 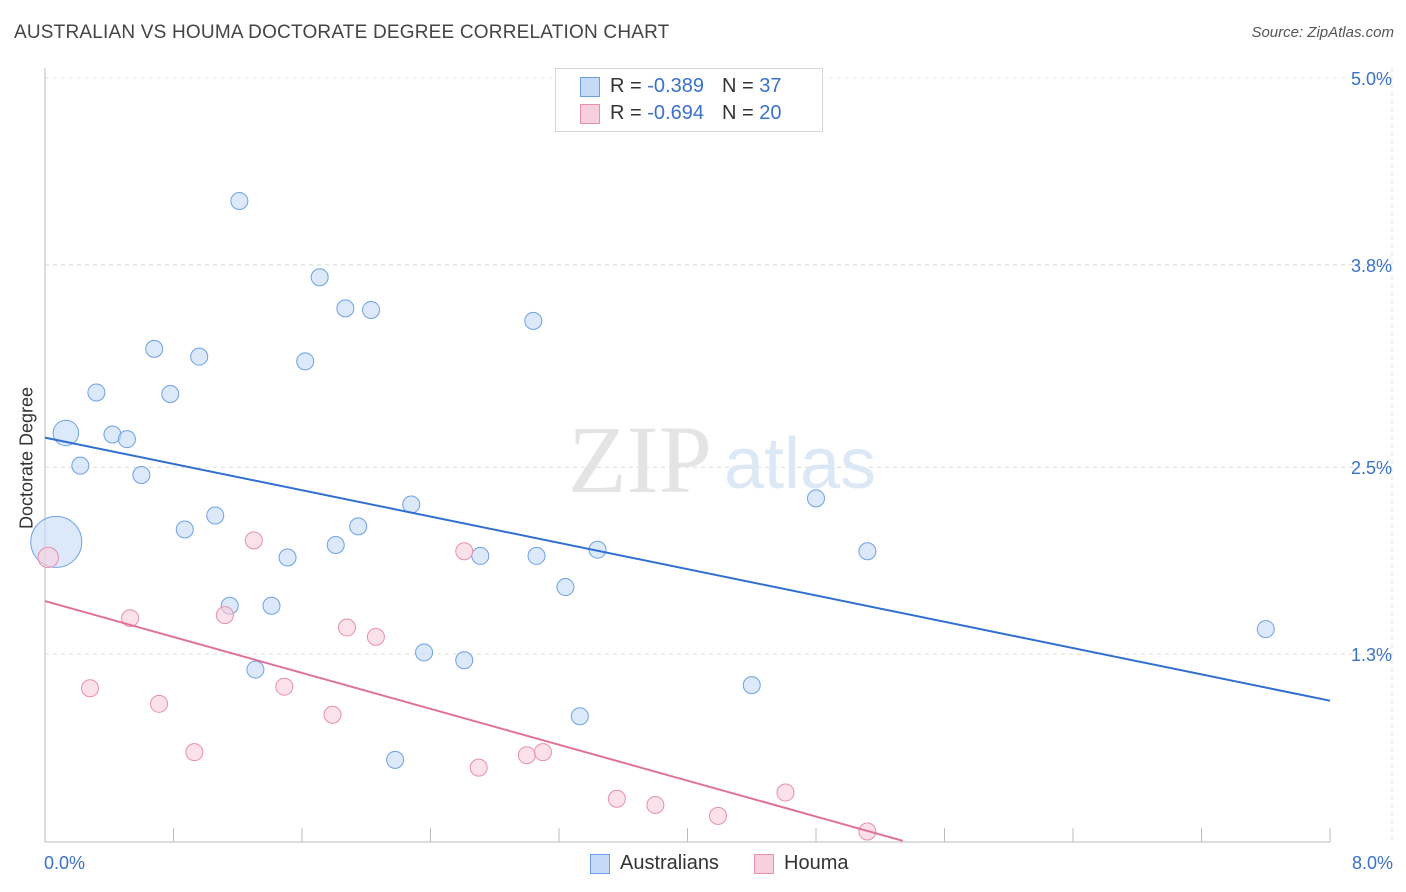 What do you see at coordinates (770, 113) in the screenshot?
I see `legend-n-value: 20` at bounding box center [770, 113].